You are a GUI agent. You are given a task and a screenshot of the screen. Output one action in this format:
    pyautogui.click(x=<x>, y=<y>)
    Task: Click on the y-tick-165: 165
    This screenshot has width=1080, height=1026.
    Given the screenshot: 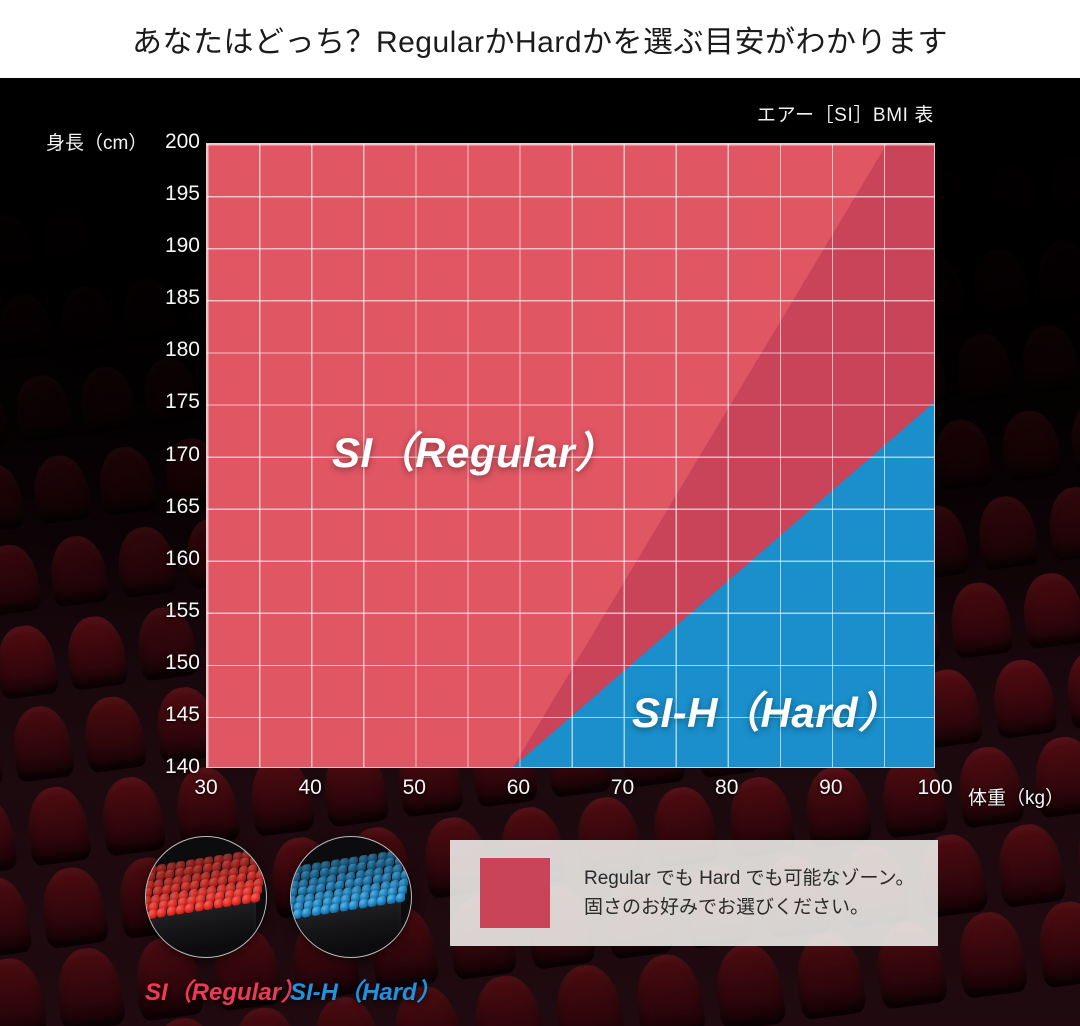 What is the action you would take?
    pyautogui.click(x=182, y=506)
    